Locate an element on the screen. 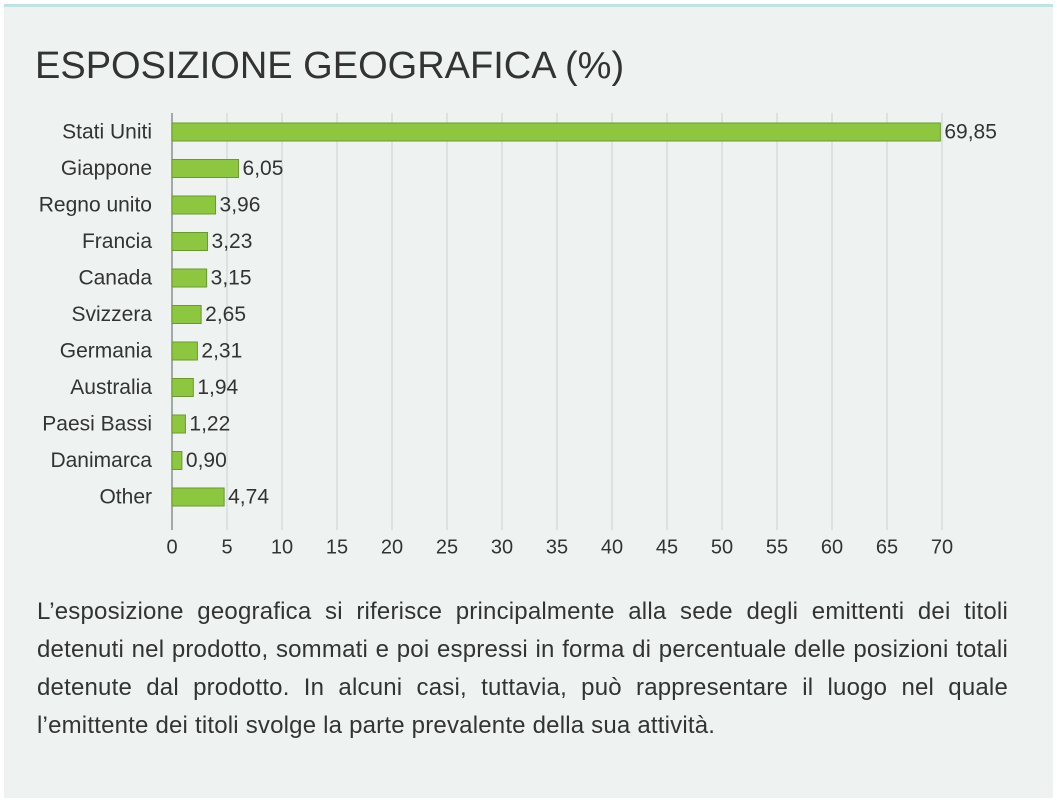 This screenshot has width=1057, height=802. chart-title: ESPOSIZIONE GEOGRAFICA (%) is located at coordinates (329, 66).